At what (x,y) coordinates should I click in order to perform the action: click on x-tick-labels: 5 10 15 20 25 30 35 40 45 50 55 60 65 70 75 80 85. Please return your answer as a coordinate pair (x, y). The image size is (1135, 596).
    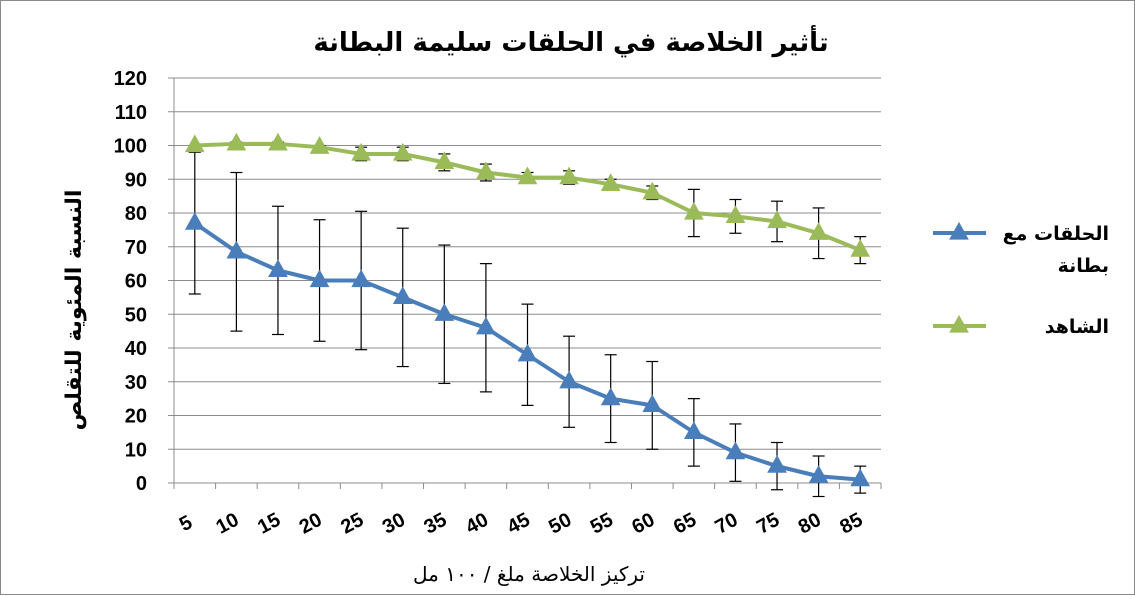
    Looking at the image, I should click on (521, 524).